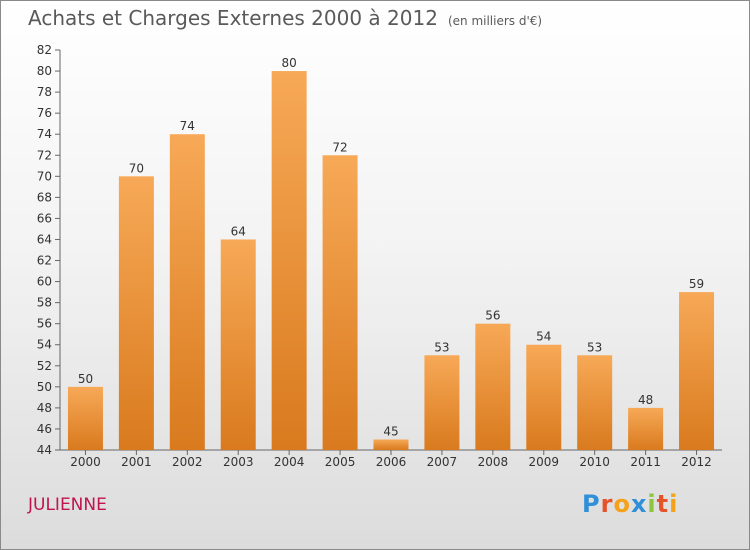 The image size is (750, 550). I want to click on bar-value-label: 56, so click(492, 316).